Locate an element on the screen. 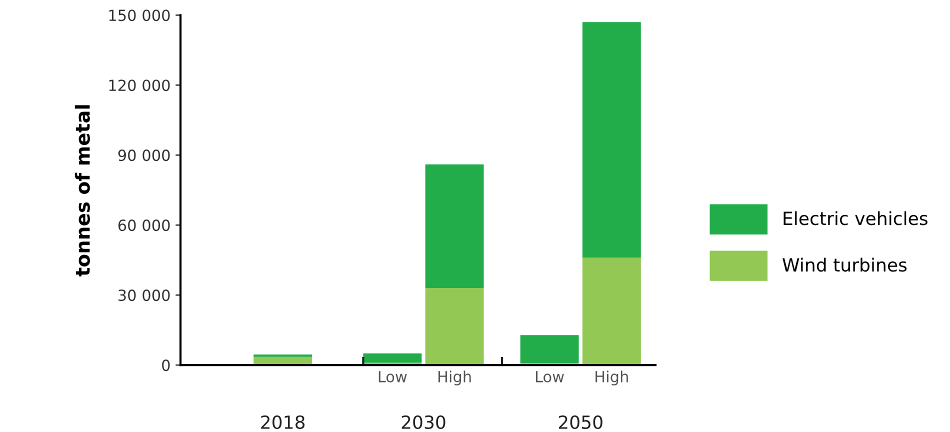 The image size is (950, 432). y-tick-label: 120 000 is located at coordinates (139, 86).